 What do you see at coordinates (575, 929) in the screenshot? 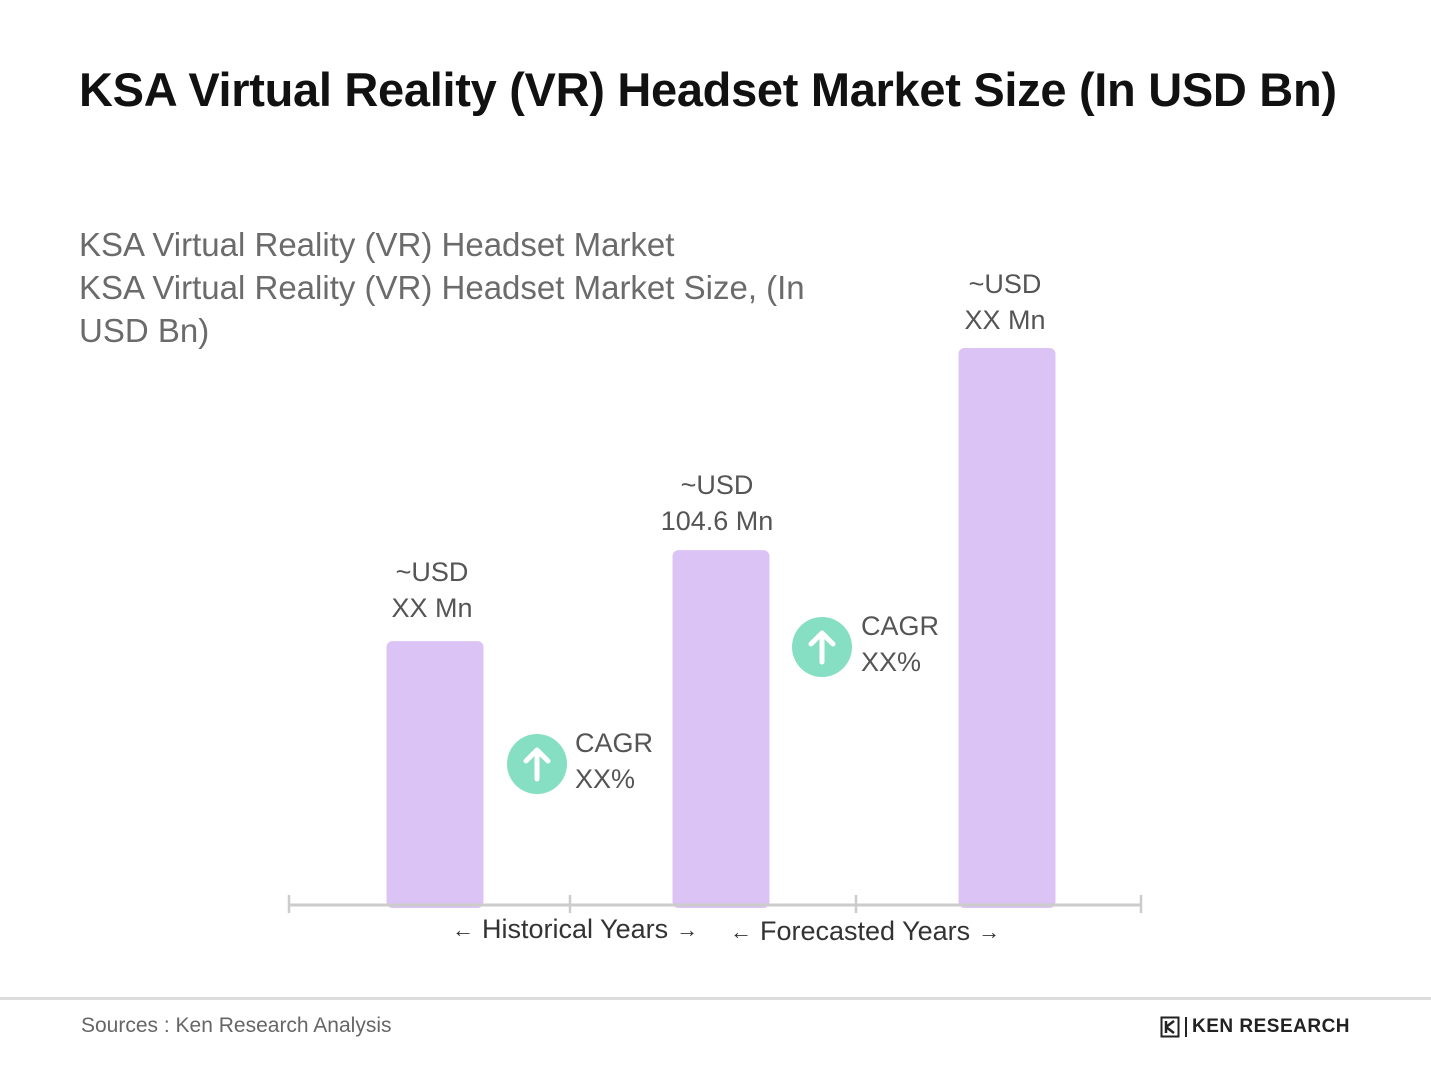
I see `period-label-historical: ← Historical Years →` at bounding box center [575, 929].